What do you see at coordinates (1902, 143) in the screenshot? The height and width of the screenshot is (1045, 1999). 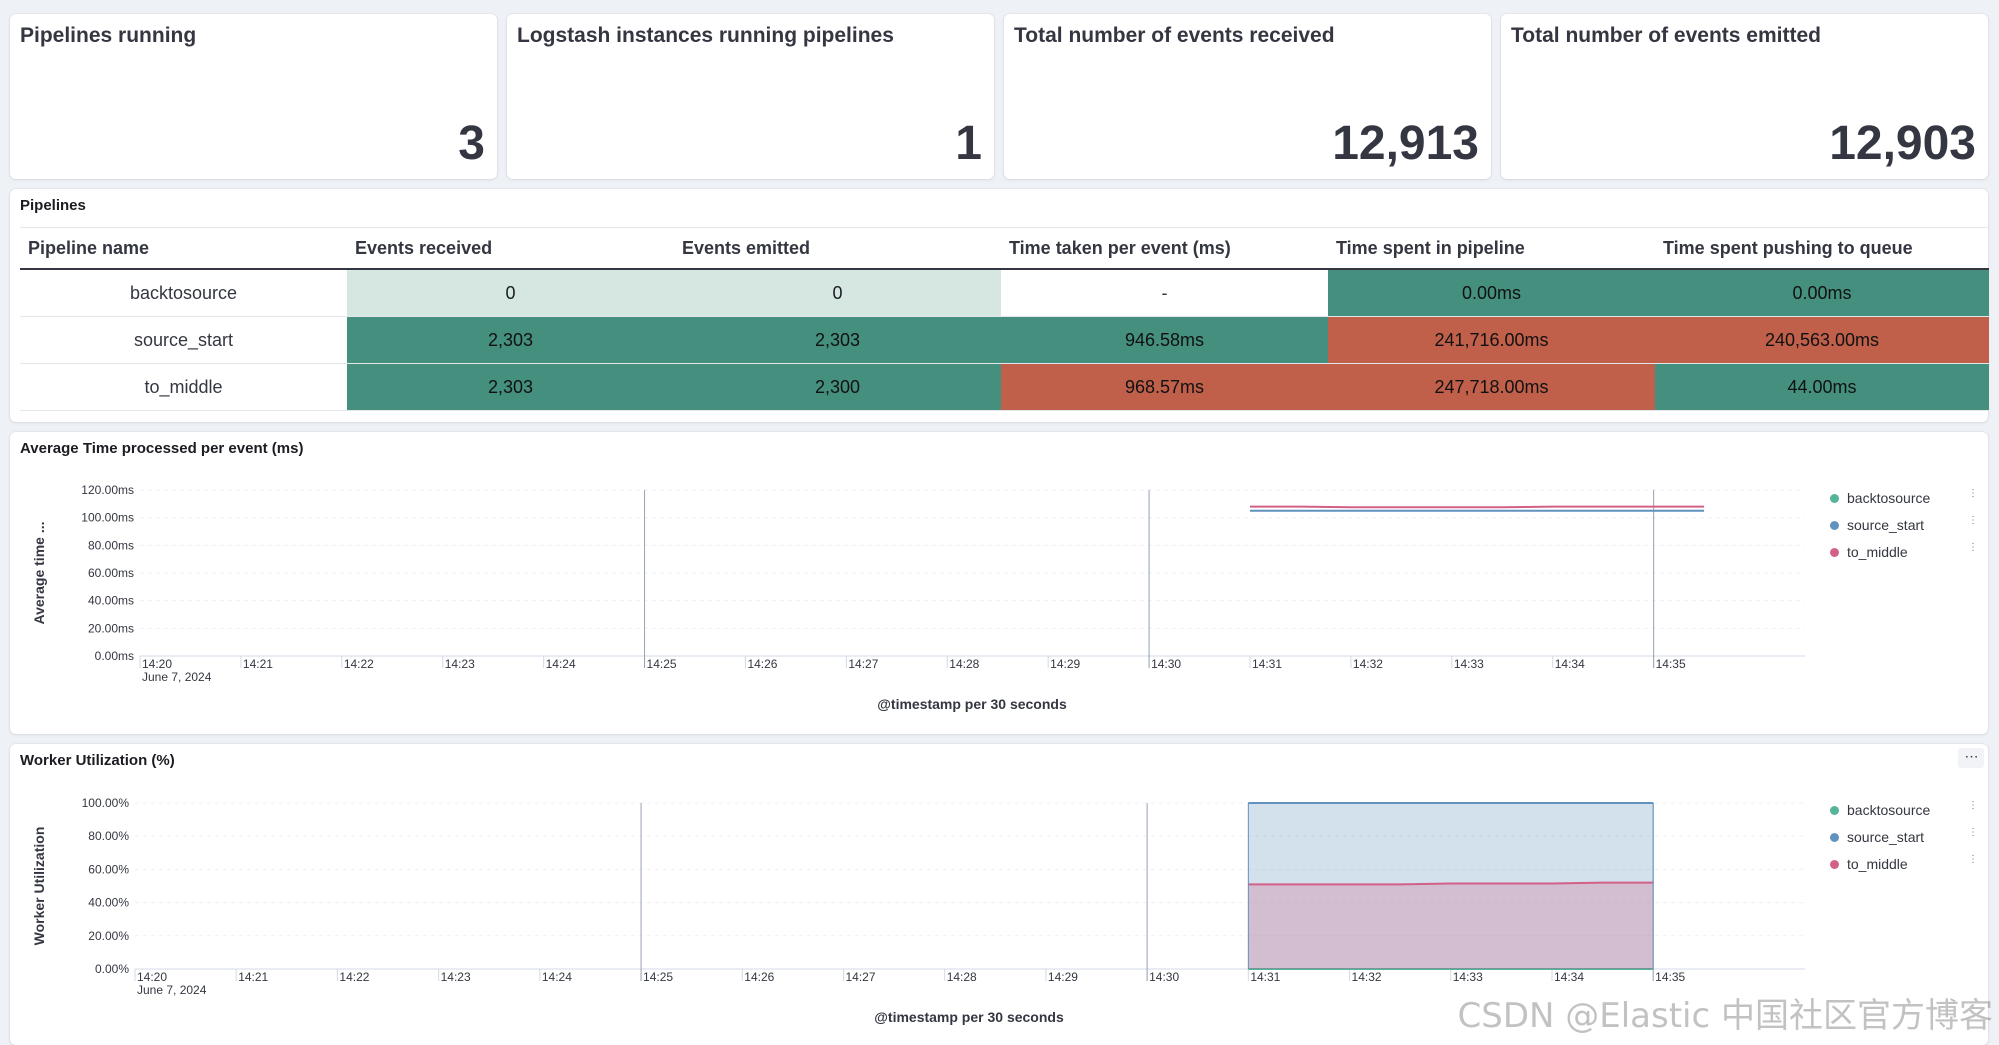 I see `metric-value: 12,903` at bounding box center [1902, 143].